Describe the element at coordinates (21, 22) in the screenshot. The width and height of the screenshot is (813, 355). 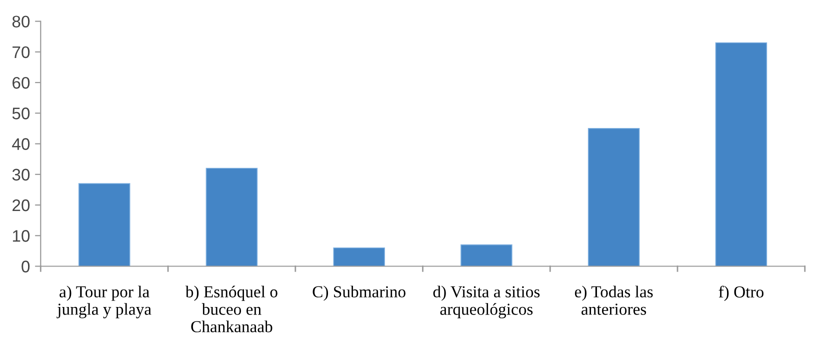
I see `y-tick-label: 80` at that location.